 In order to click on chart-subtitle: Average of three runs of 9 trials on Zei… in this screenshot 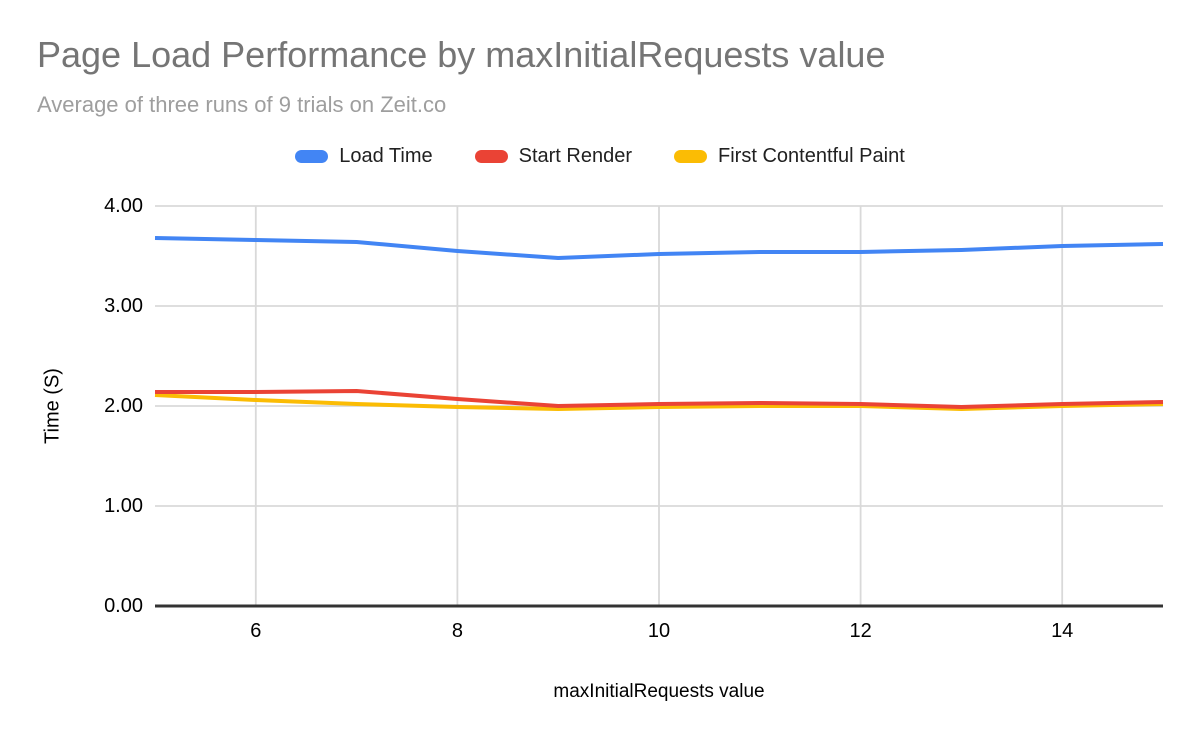, I will do `click(242, 104)`.